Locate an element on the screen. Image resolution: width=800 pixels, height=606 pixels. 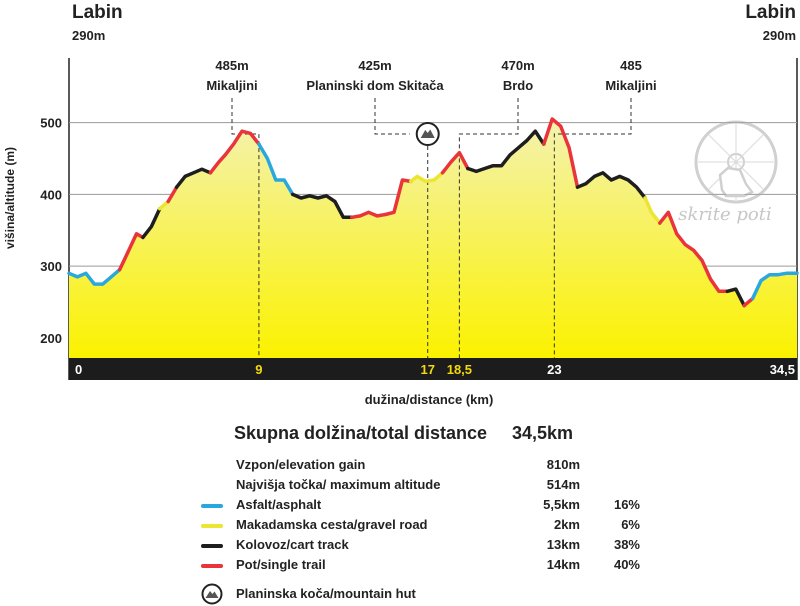
y-tick-label: 300 is located at coordinates (51, 266).